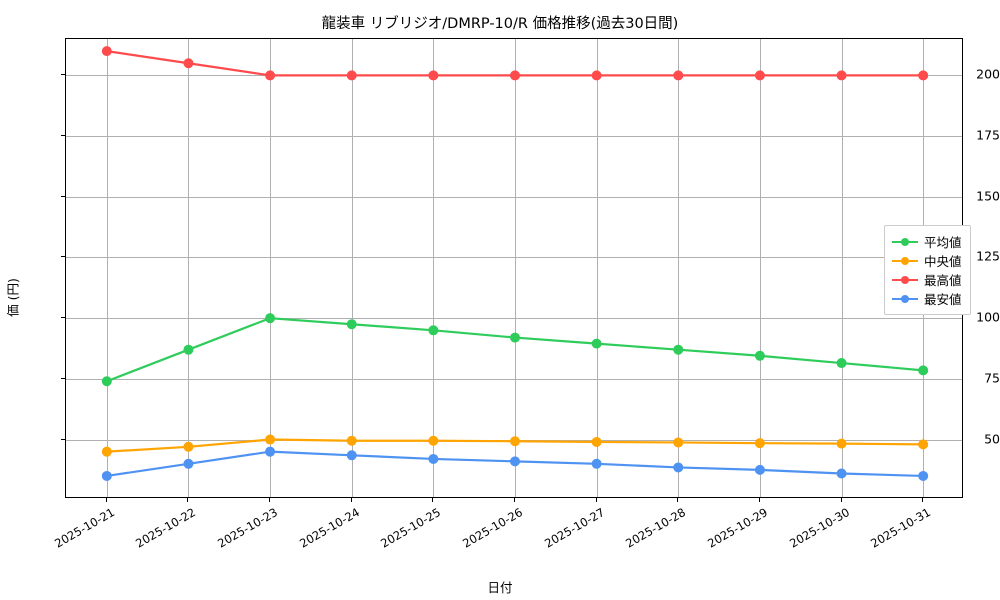 Image resolution: width=1000 pixels, height=600 pixels. What do you see at coordinates (656, 528) in the screenshot?
I see `x-axis-tick-label: 2025-10-28` at bounding box center [656, 528].